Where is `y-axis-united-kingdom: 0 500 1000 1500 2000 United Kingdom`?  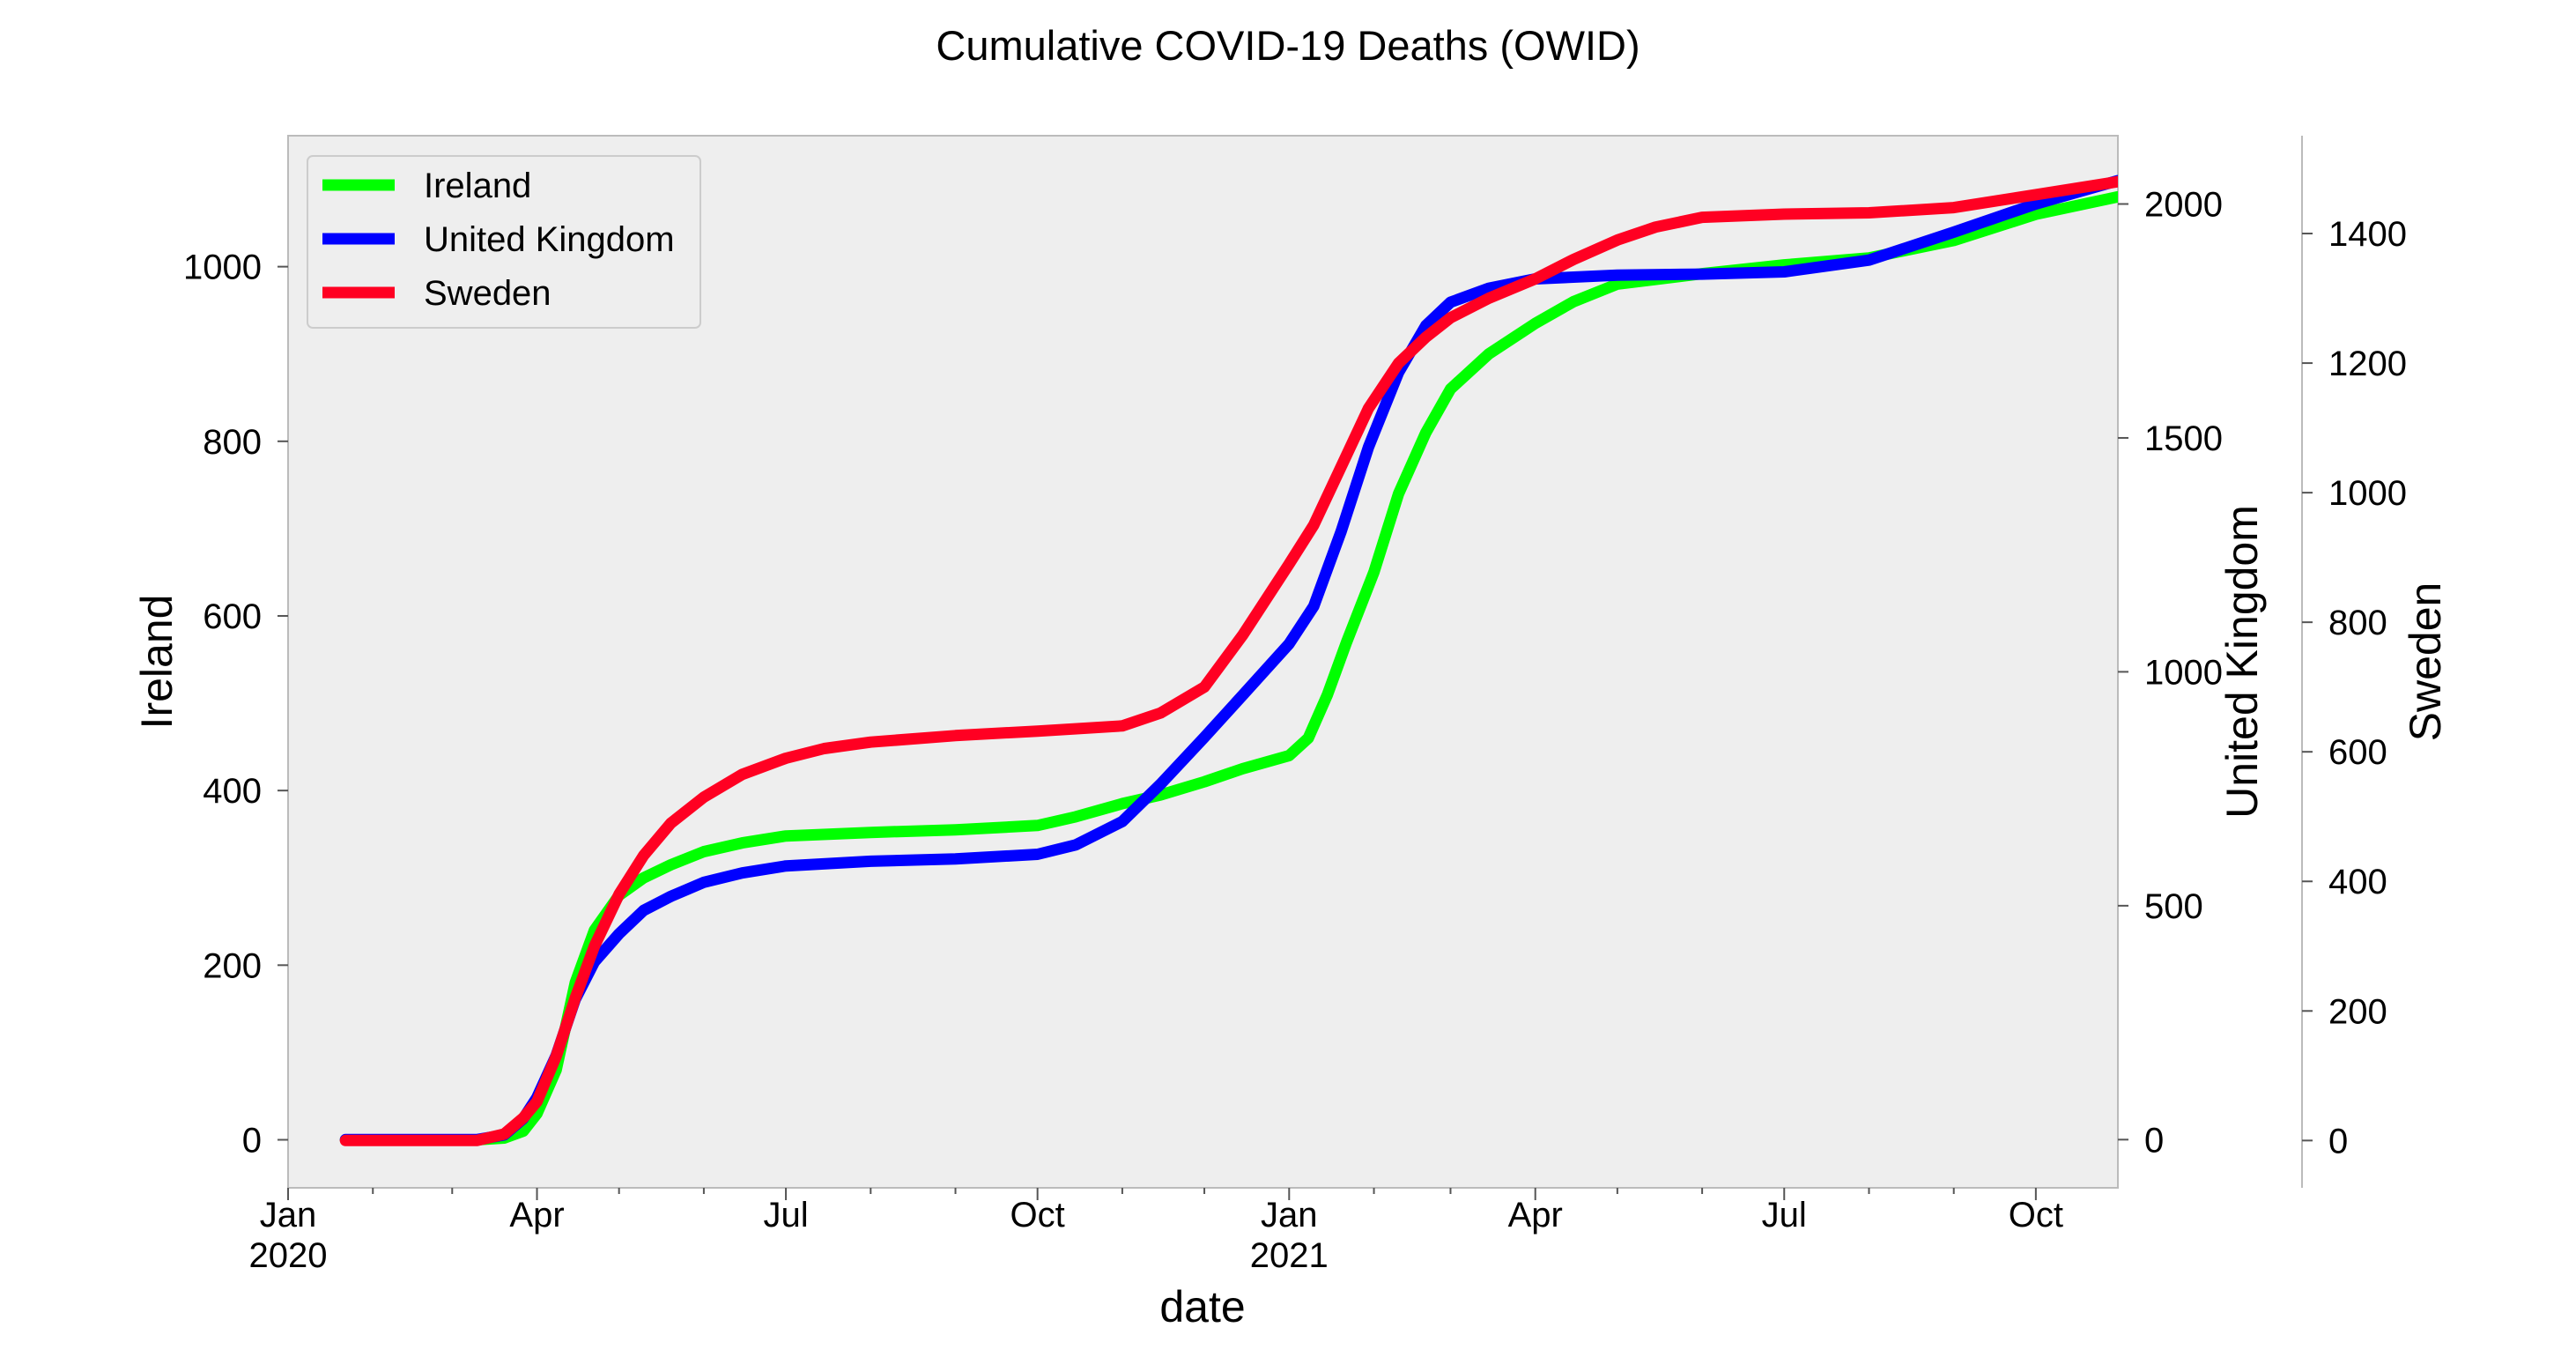 y-axis-united-kingdom: 0 500 1000 1500 2000 United Kingdom is located at coordinates (2192, 673).